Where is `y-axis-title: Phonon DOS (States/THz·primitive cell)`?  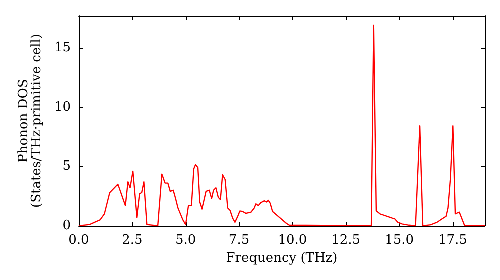
y-axis-title: Phonon DOS (States/THz·primitive cell) is located at coordinates (30, 121).